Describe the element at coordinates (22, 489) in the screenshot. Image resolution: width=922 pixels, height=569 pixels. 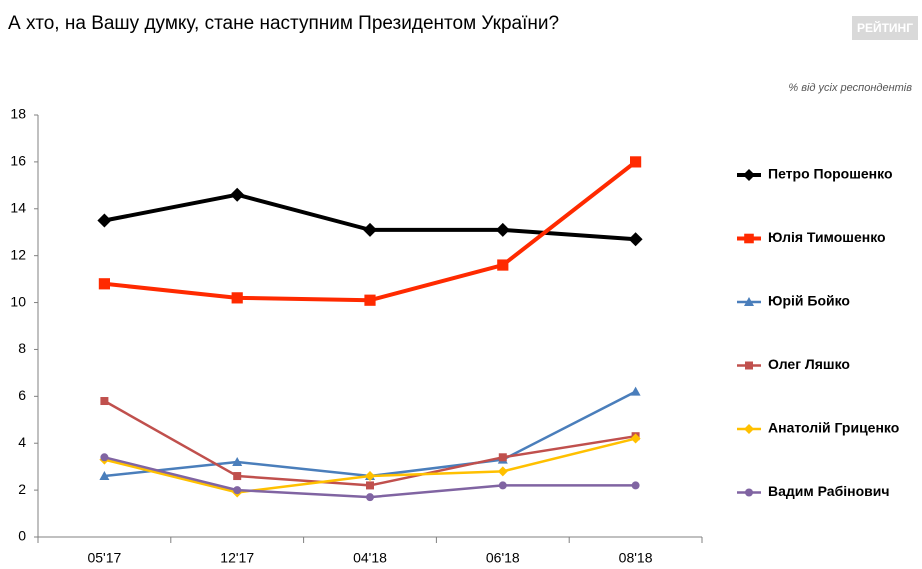
I see `y-tick-label: 2` at that location.